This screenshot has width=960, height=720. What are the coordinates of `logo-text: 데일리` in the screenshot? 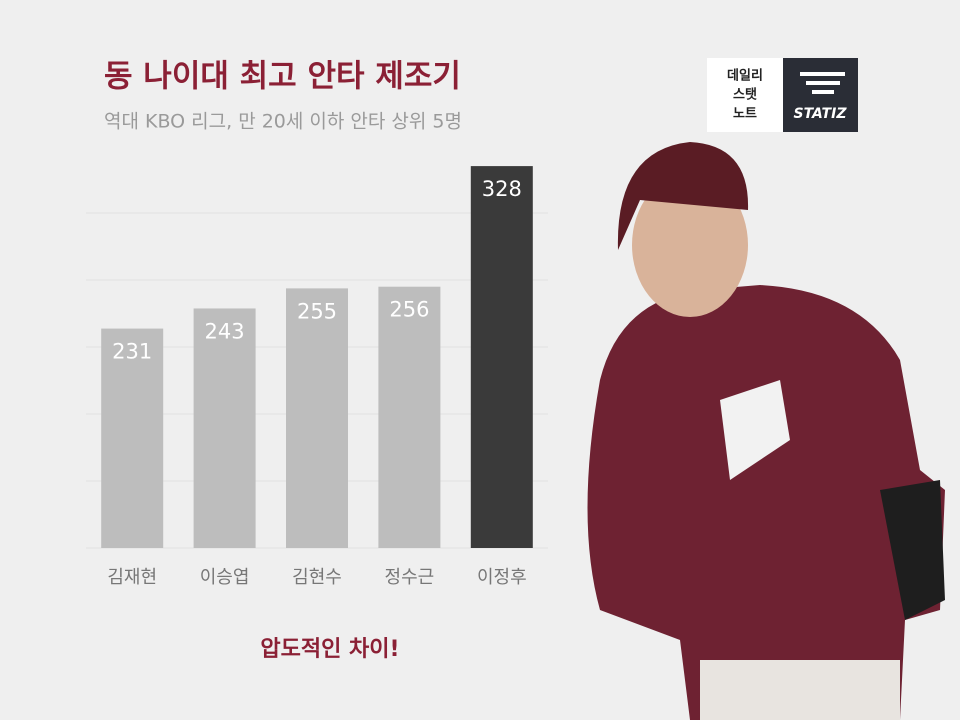 It's located at (745, 76).